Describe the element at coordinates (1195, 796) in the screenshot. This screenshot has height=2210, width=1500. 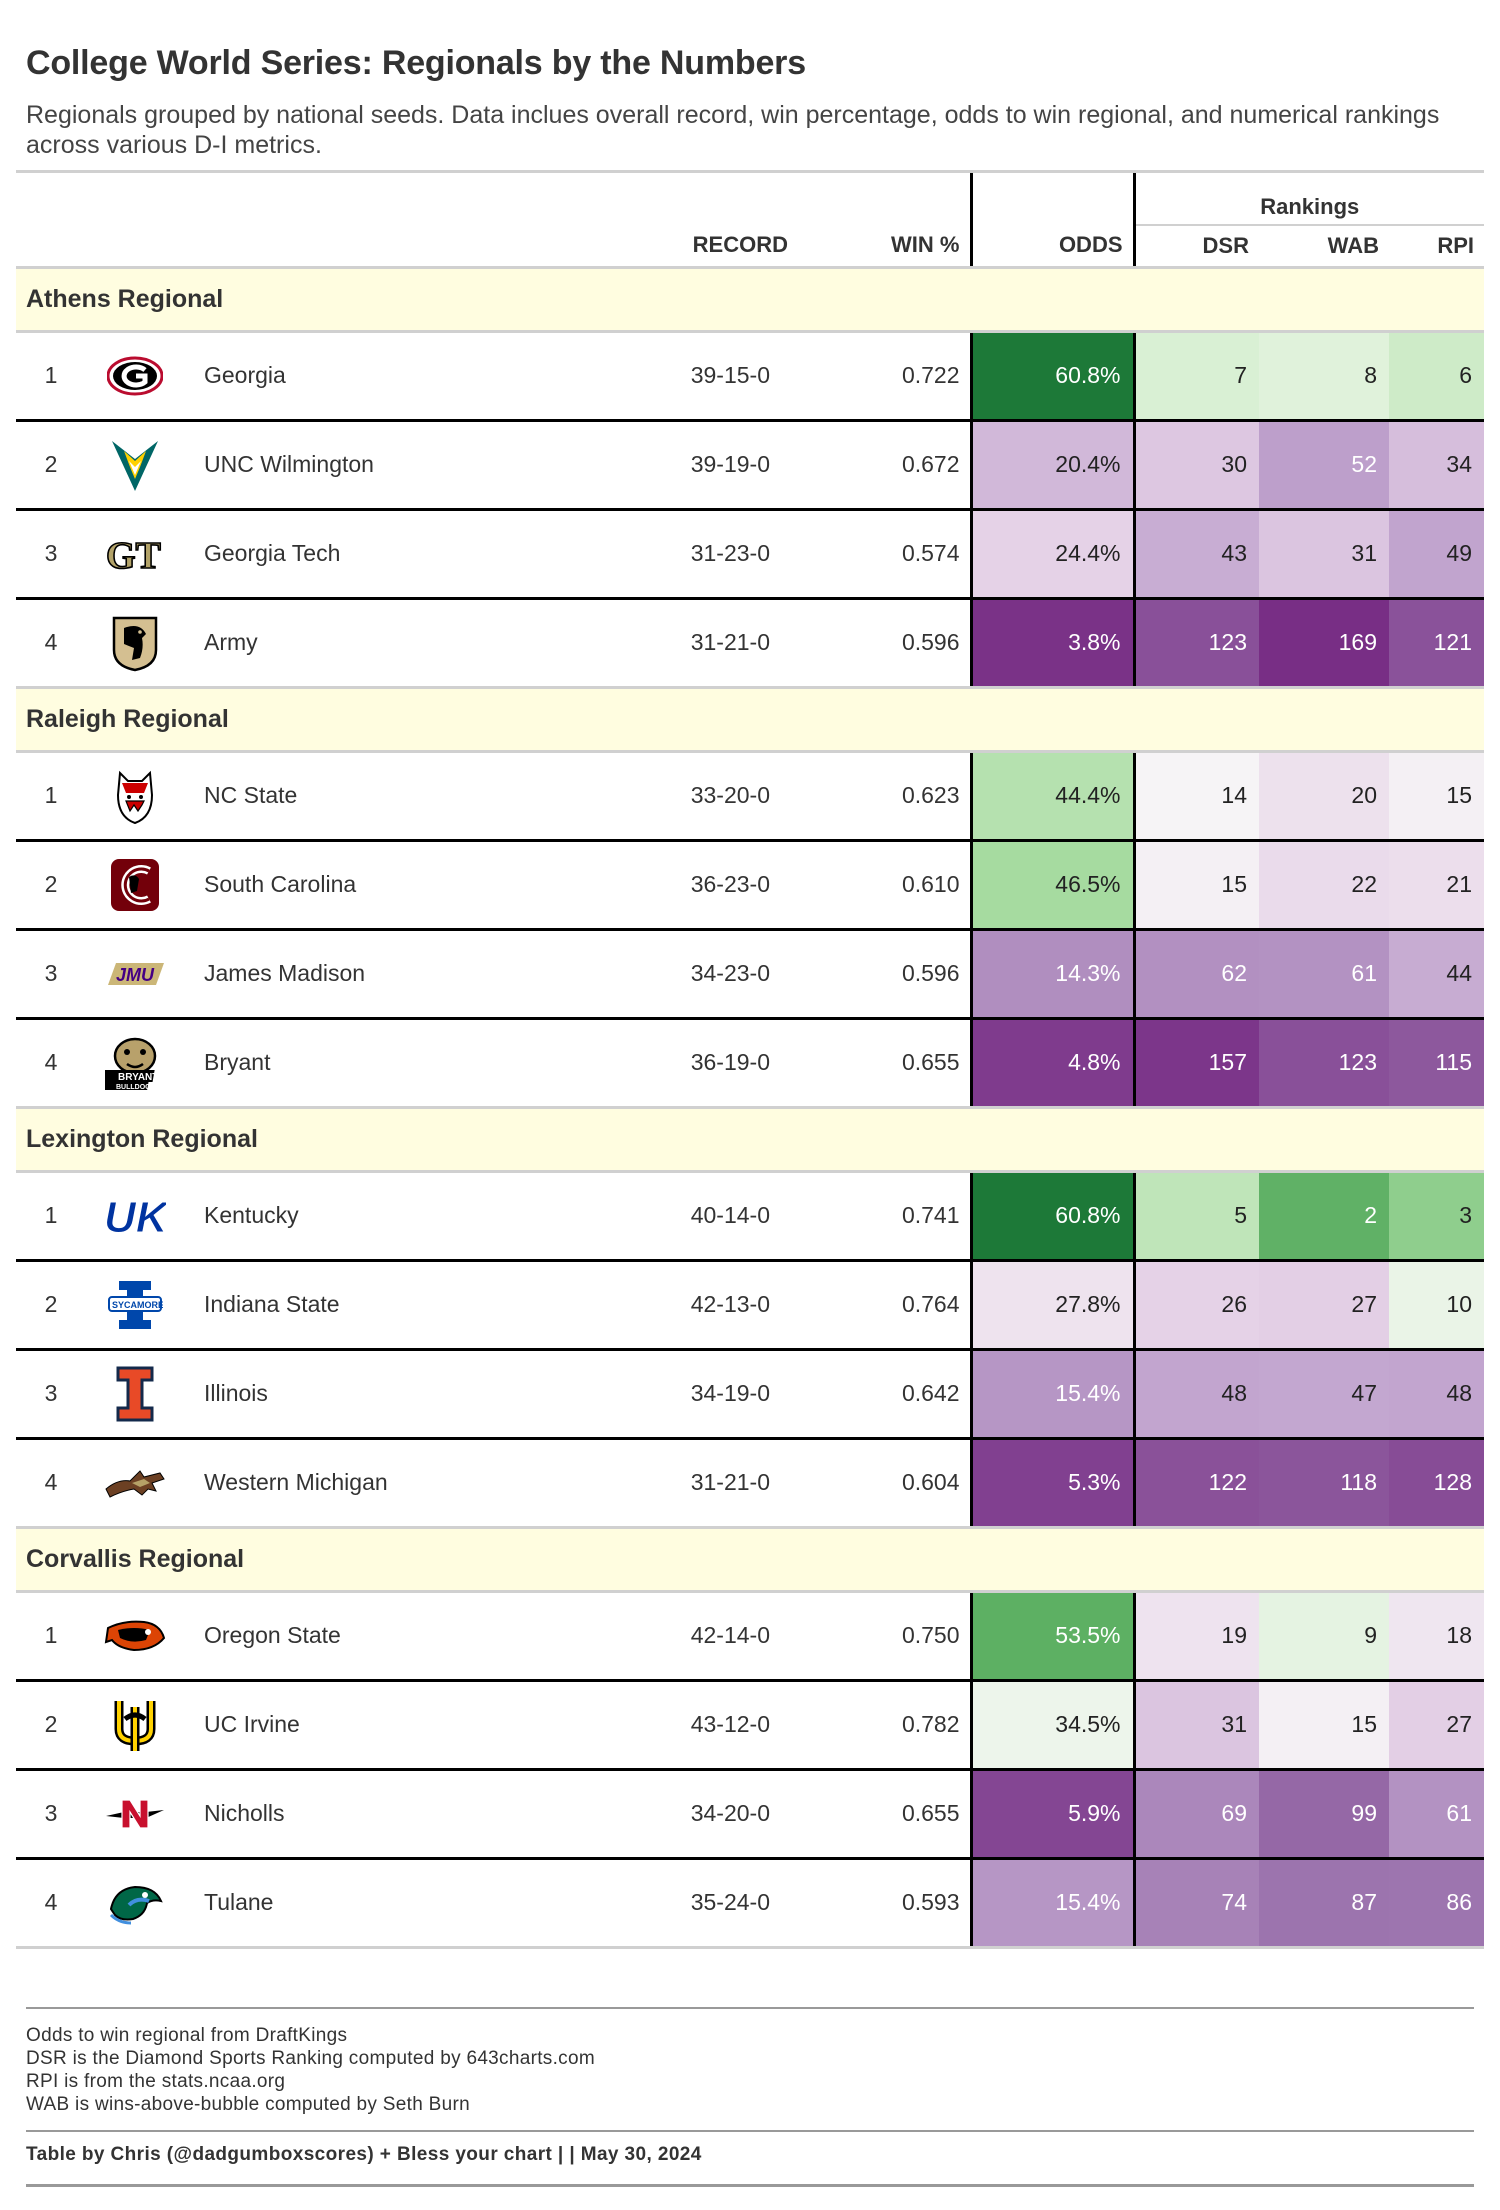
I see `dsr-cell: 14` at that location.